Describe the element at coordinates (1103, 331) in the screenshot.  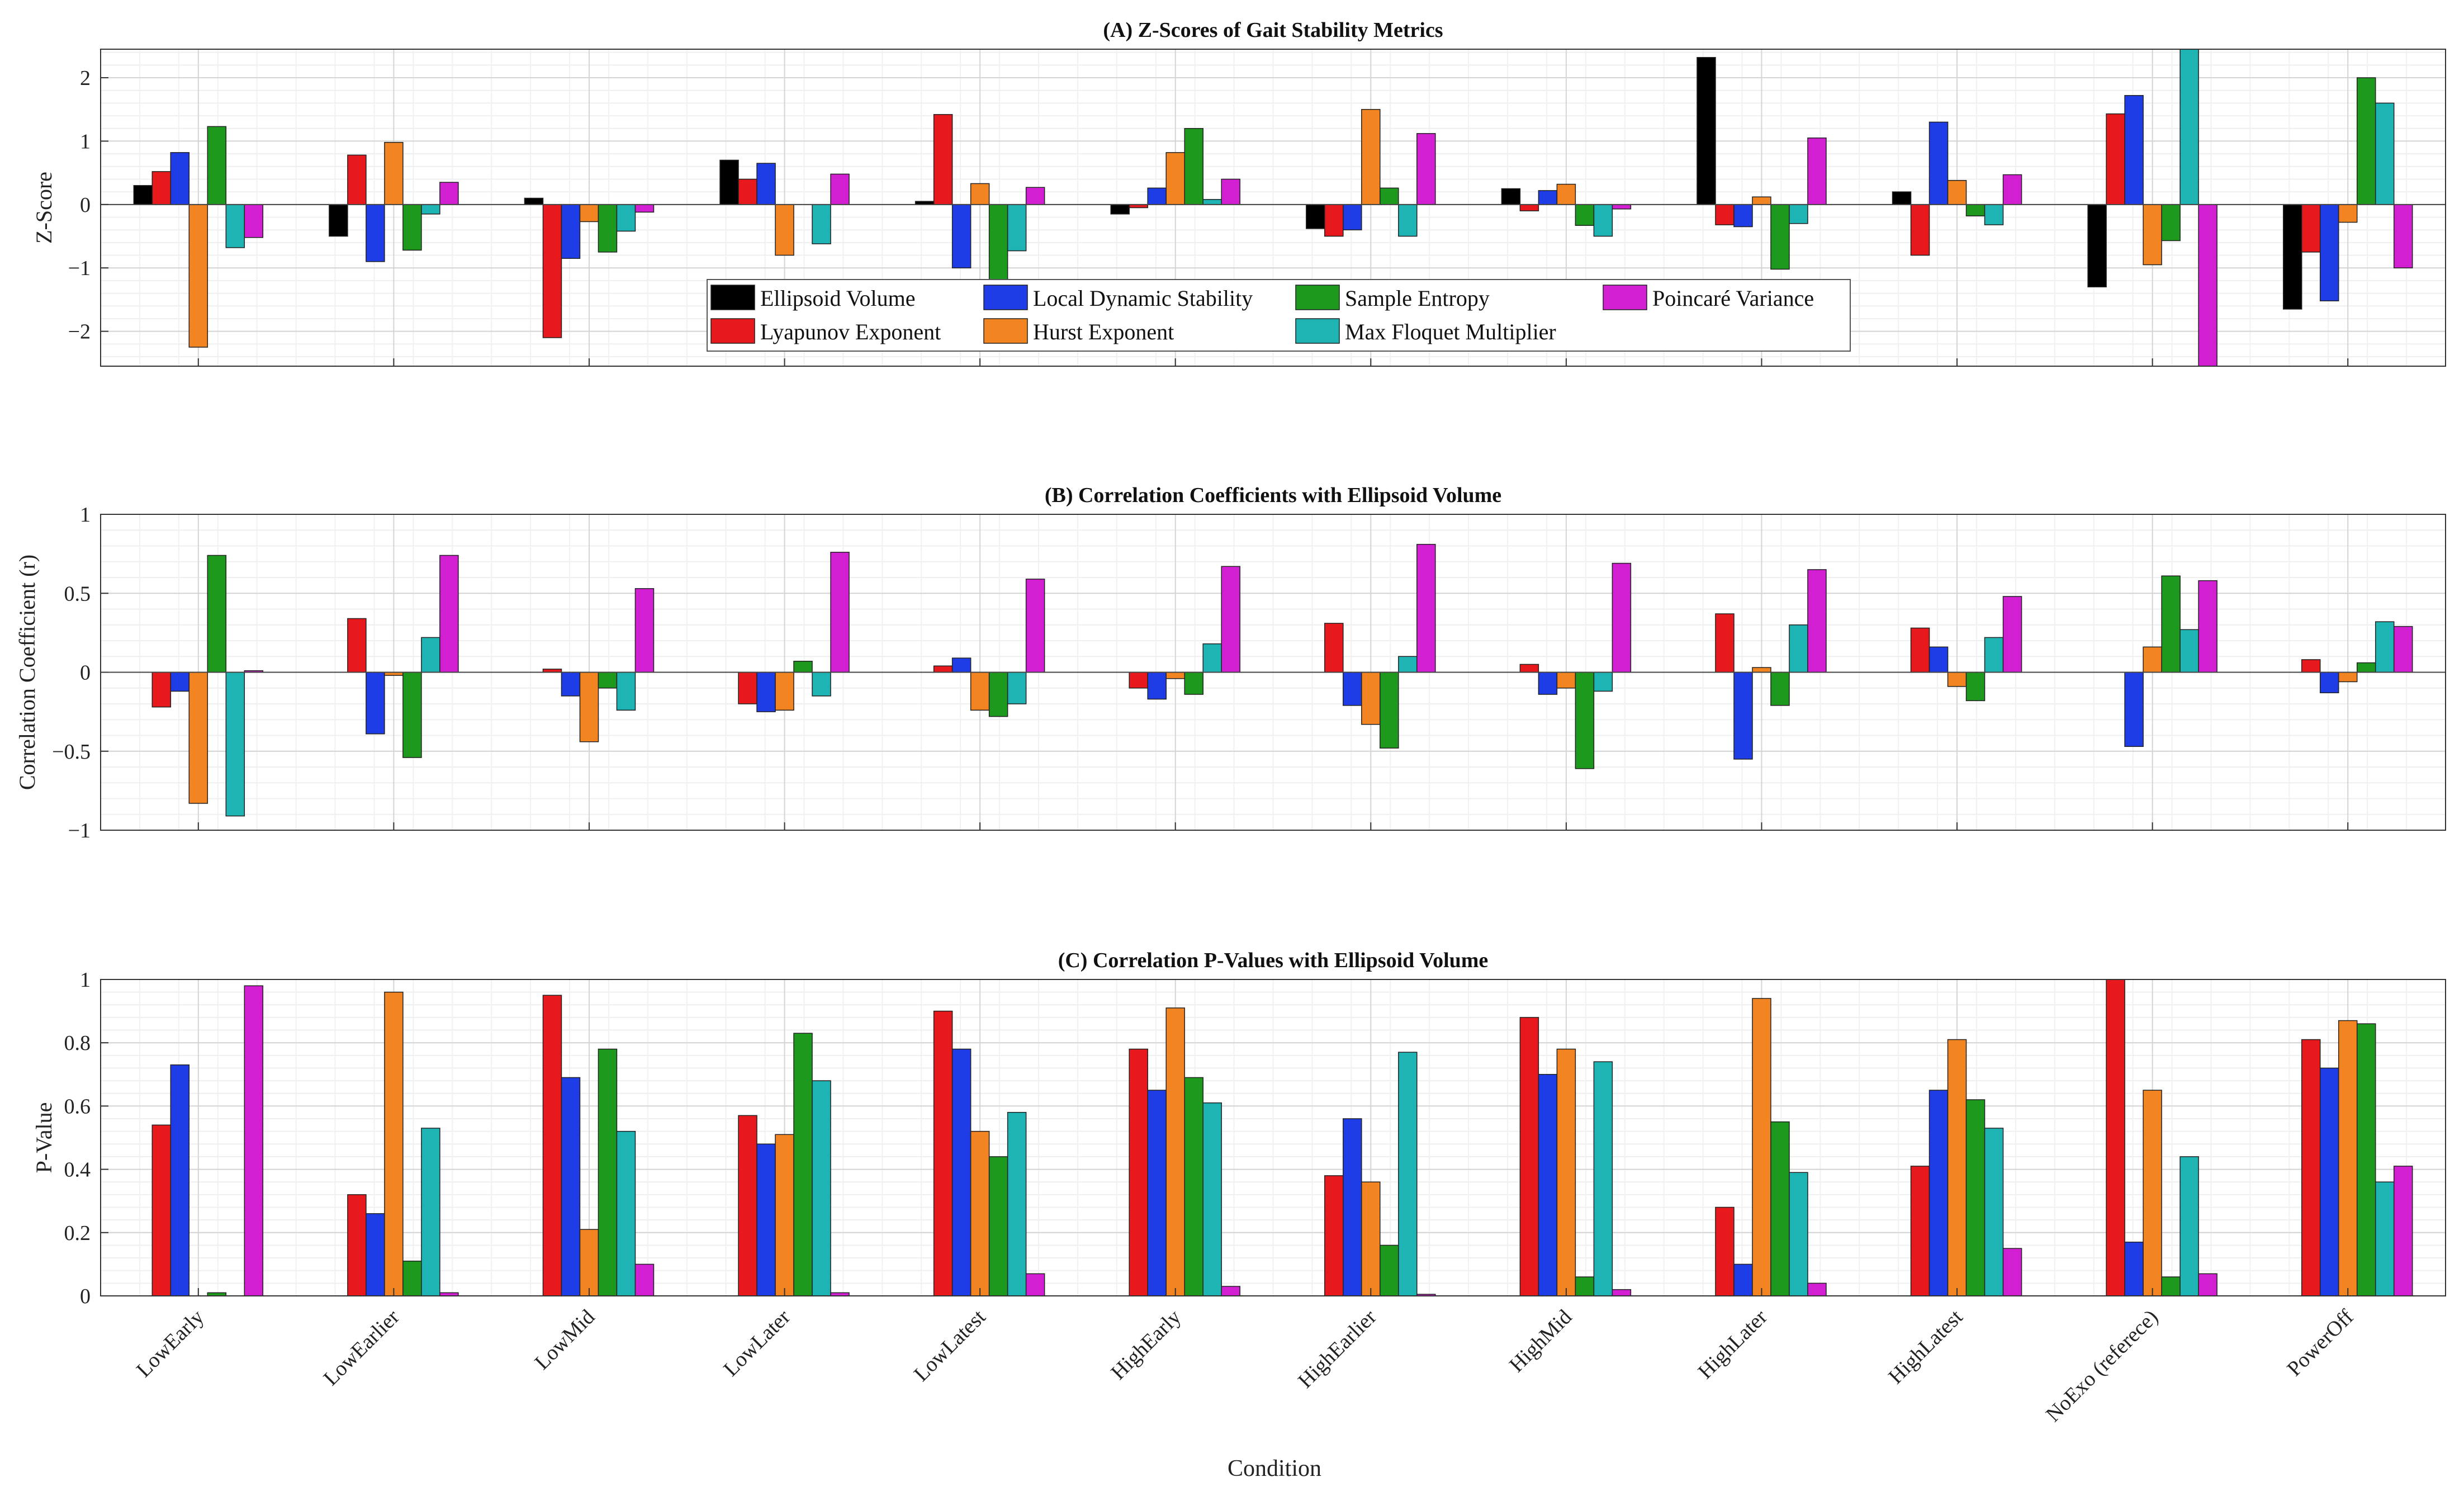
I see `legend-label-hurst-exponent: Hurst Exponent` at that location.